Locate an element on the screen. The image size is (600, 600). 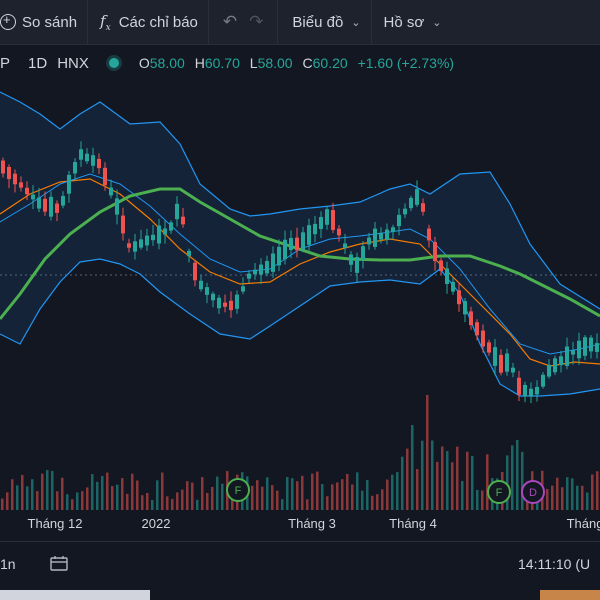
compare-label: So sánh is located at coordinates (50, 22).